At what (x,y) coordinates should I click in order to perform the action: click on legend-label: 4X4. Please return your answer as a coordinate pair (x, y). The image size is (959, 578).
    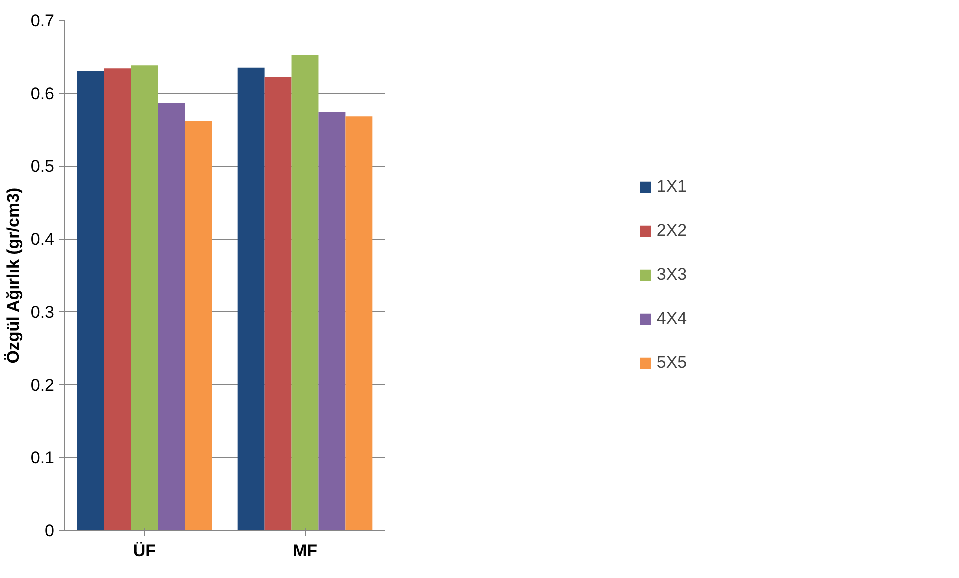
    Looking at the image, I should click on (672, 319).